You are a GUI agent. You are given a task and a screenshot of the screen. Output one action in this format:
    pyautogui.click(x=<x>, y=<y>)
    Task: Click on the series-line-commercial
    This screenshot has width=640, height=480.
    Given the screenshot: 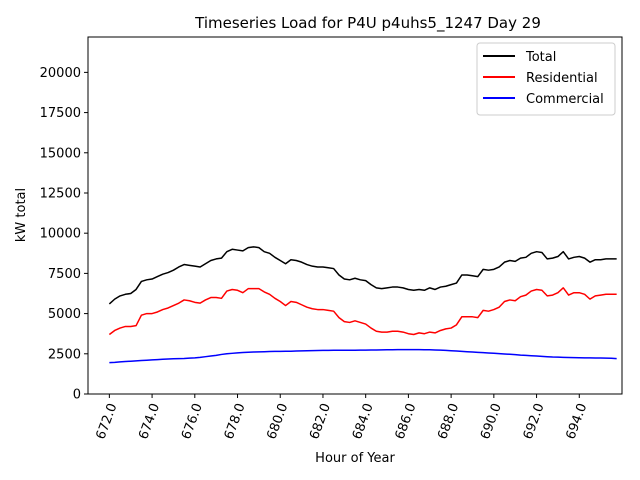 What is the action you would take?
    pyautogui.click(x=363, y=356)
    